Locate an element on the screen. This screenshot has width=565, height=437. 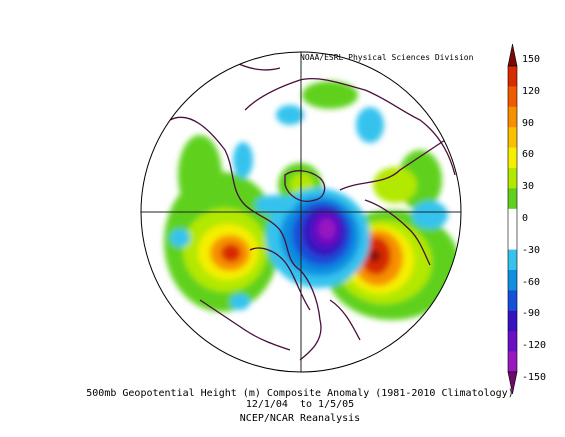
colorbar-tick-label: 30 is located at coordinates (528, 187).